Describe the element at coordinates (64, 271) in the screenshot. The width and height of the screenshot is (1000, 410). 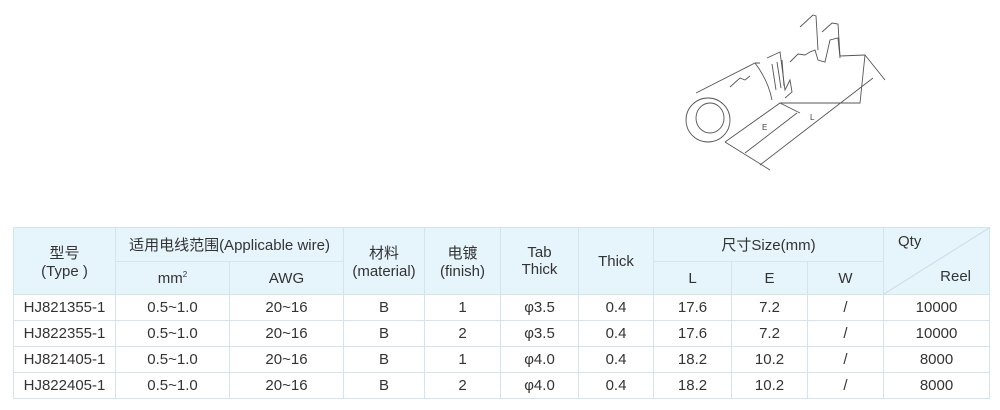
I see `header-type-en: (Type )` at that location.